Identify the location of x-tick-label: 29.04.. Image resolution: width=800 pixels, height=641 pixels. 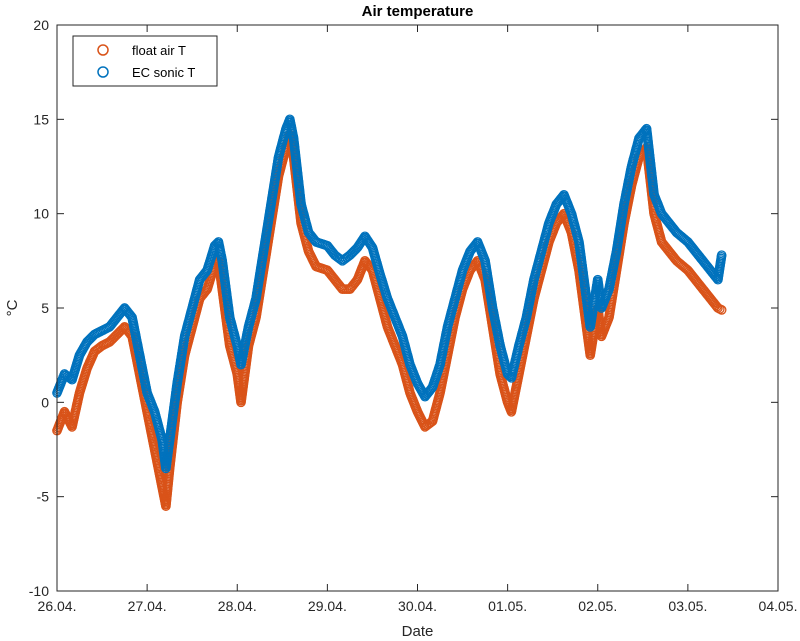
(327, 606).